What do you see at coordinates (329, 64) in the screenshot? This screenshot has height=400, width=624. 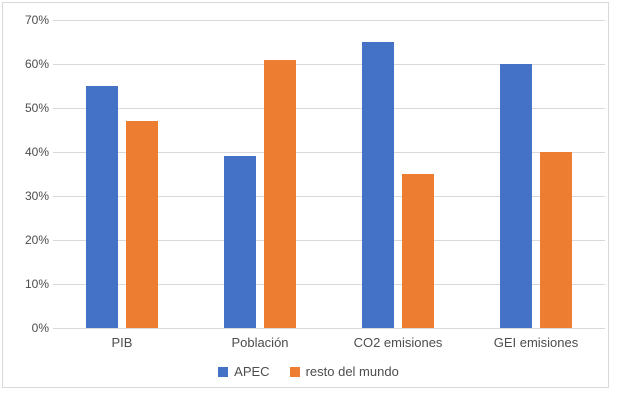 I see `gridline-60%` at bounding box center [329, 64].